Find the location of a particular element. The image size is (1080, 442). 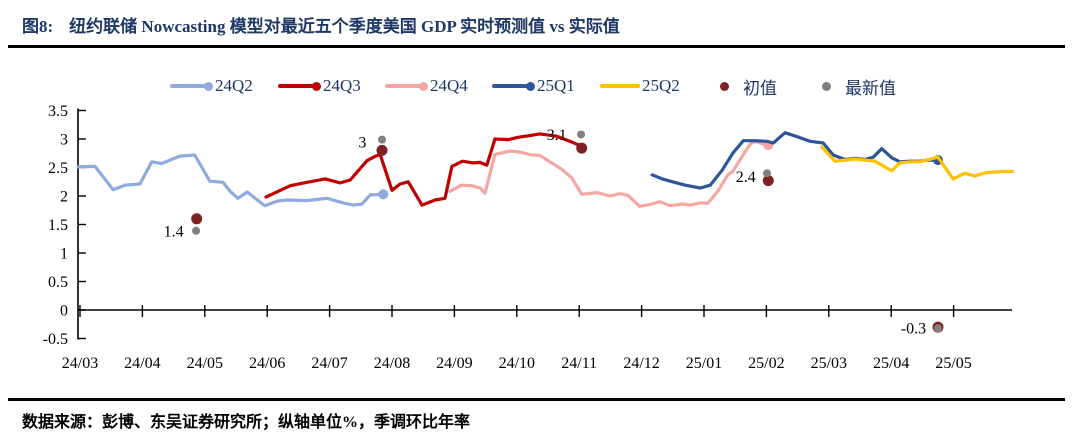

y-tick-label: 0.5 is located at coordinates (58, 282).